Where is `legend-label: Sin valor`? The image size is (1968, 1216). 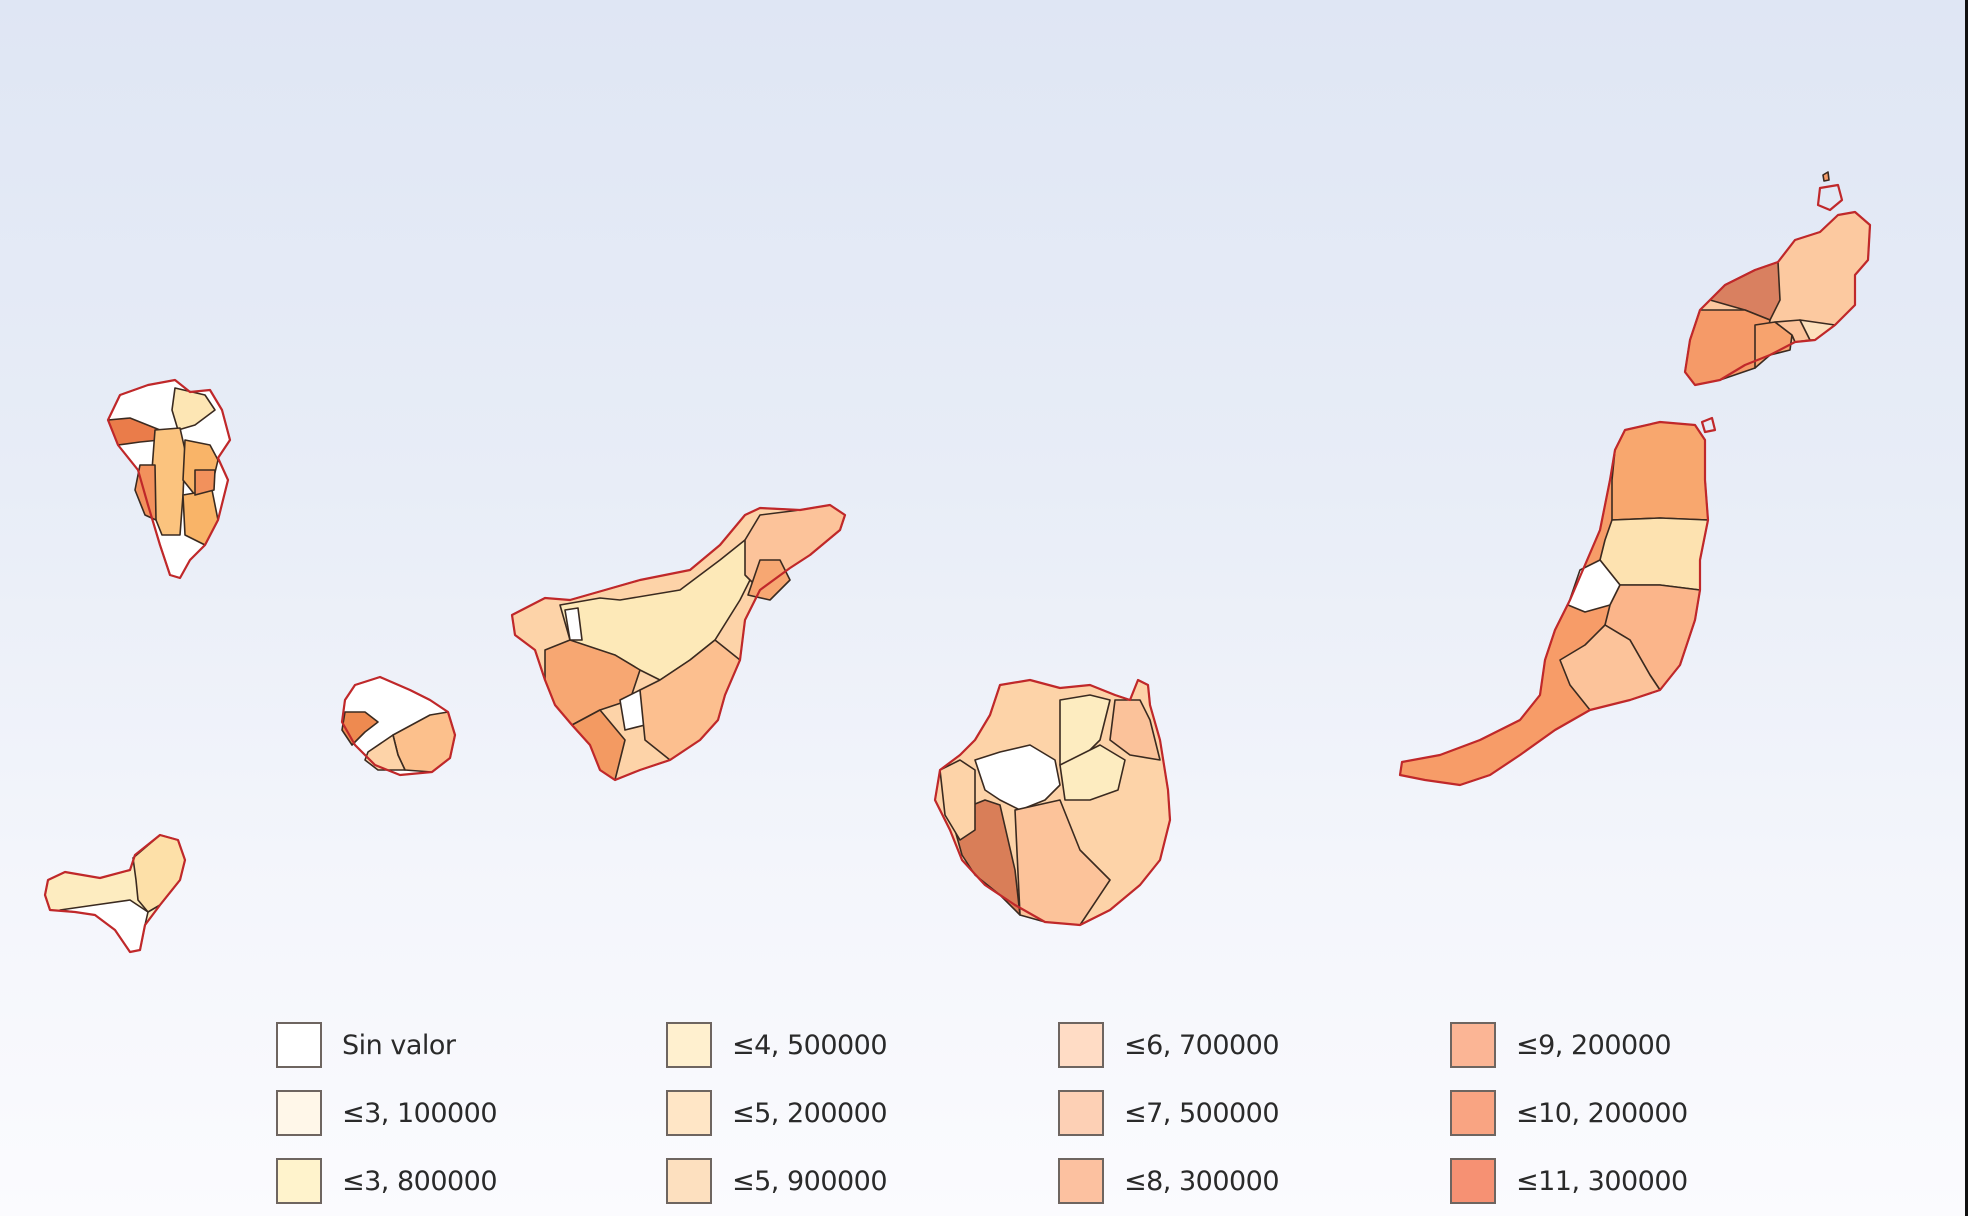 legend-label: Sin valor is located at coordinates (399, 1045).